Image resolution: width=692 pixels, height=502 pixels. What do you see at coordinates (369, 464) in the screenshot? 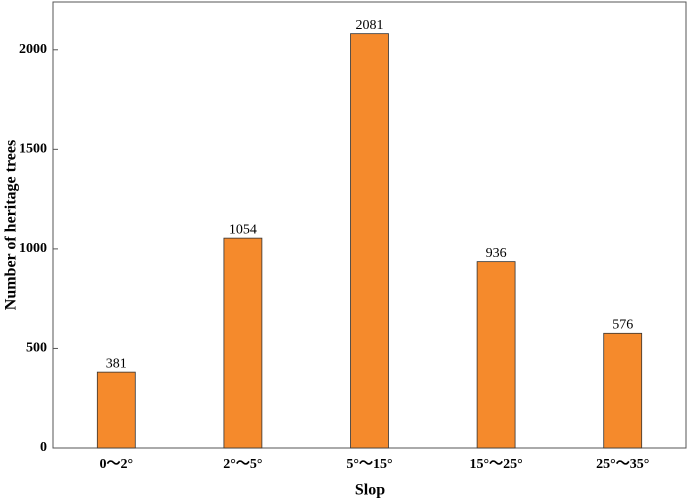
I see `x-tick-label: 5°～15°` at bounding box center [369, 464].